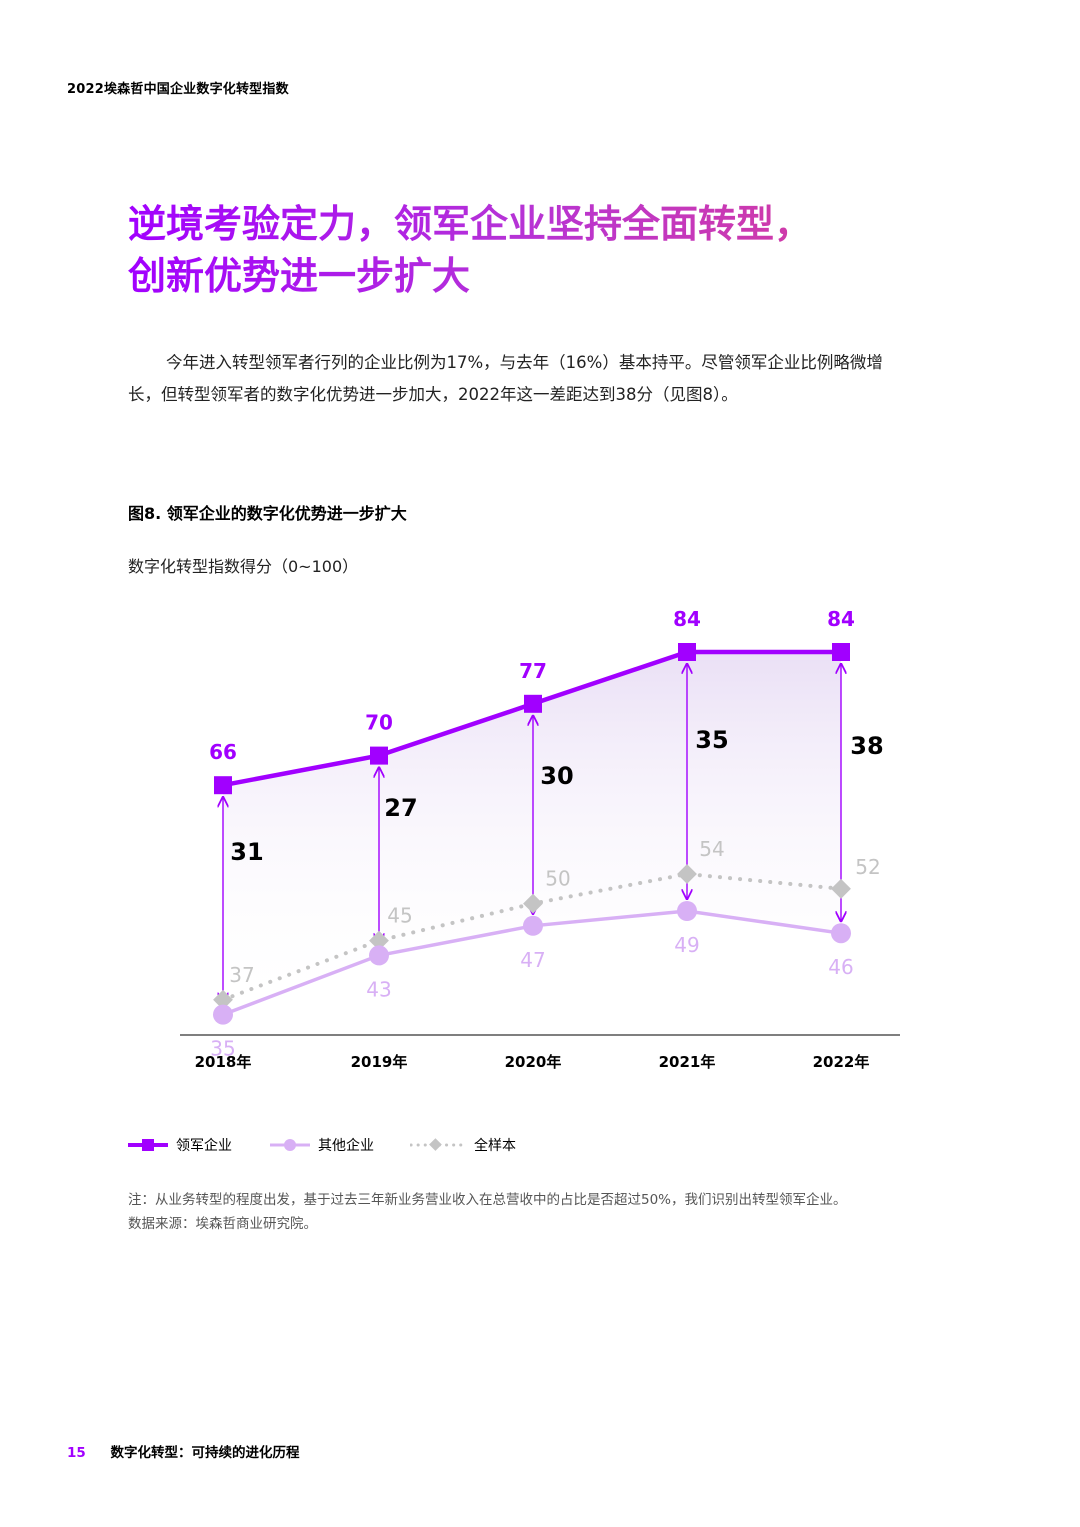  I want to click on report-header-title: 2022埃森哲中国企业数字化转型指数, so click(178, 89).